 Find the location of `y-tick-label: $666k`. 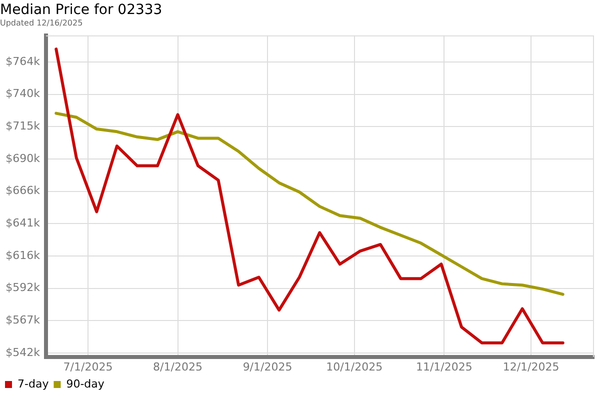

y-tick-label: $666k is located at coordinates (23, 191).